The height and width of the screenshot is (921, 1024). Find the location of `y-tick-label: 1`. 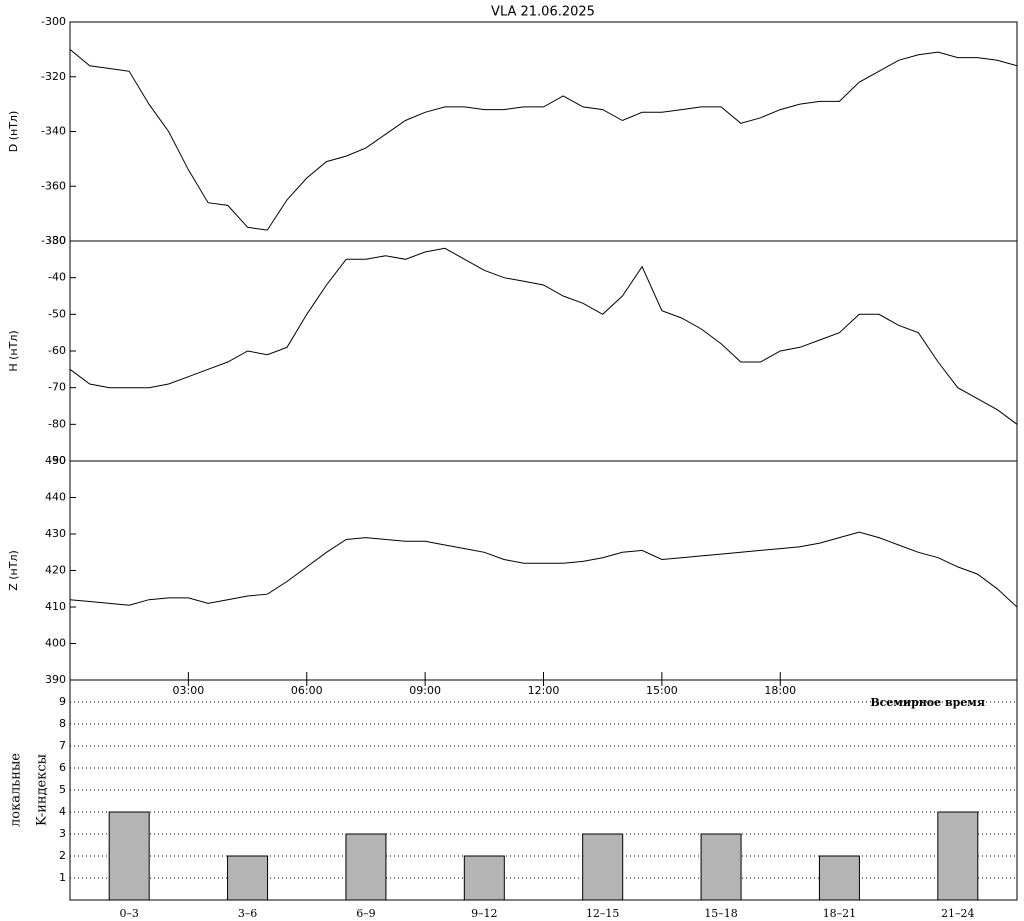

y-tick-label: 1 is located at coordinates (62, 877).